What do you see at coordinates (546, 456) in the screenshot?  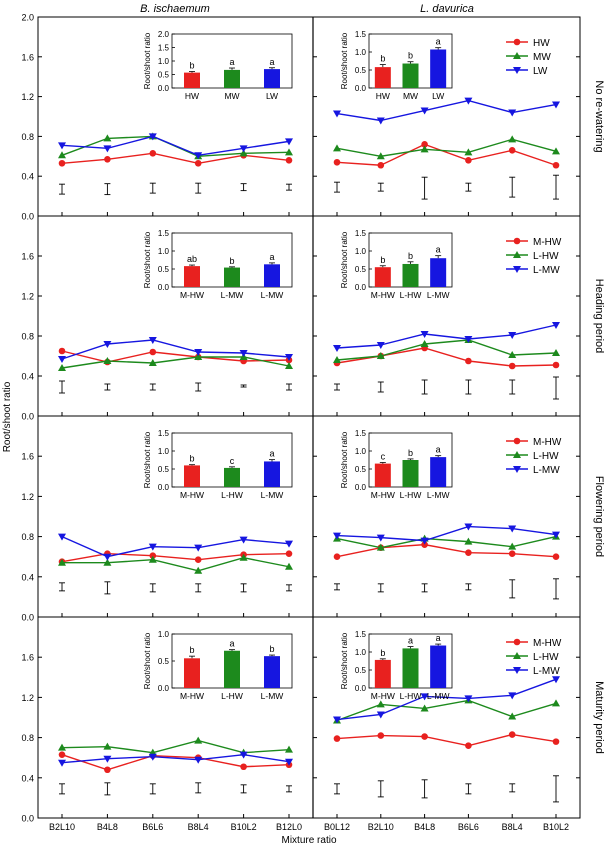 I see `legend-label: L-HW` at bounding box center [546, 456].